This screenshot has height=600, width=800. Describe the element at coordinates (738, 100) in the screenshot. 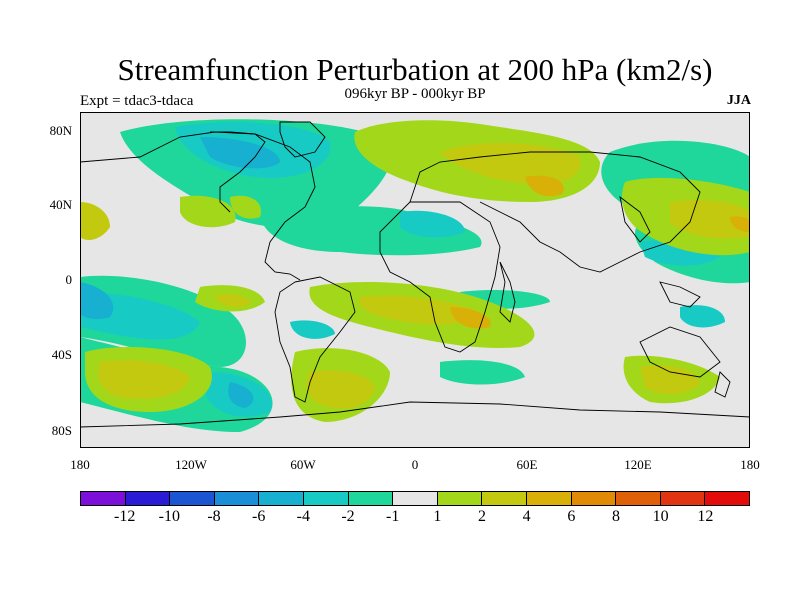

I see `season-label: JJA` at that location.